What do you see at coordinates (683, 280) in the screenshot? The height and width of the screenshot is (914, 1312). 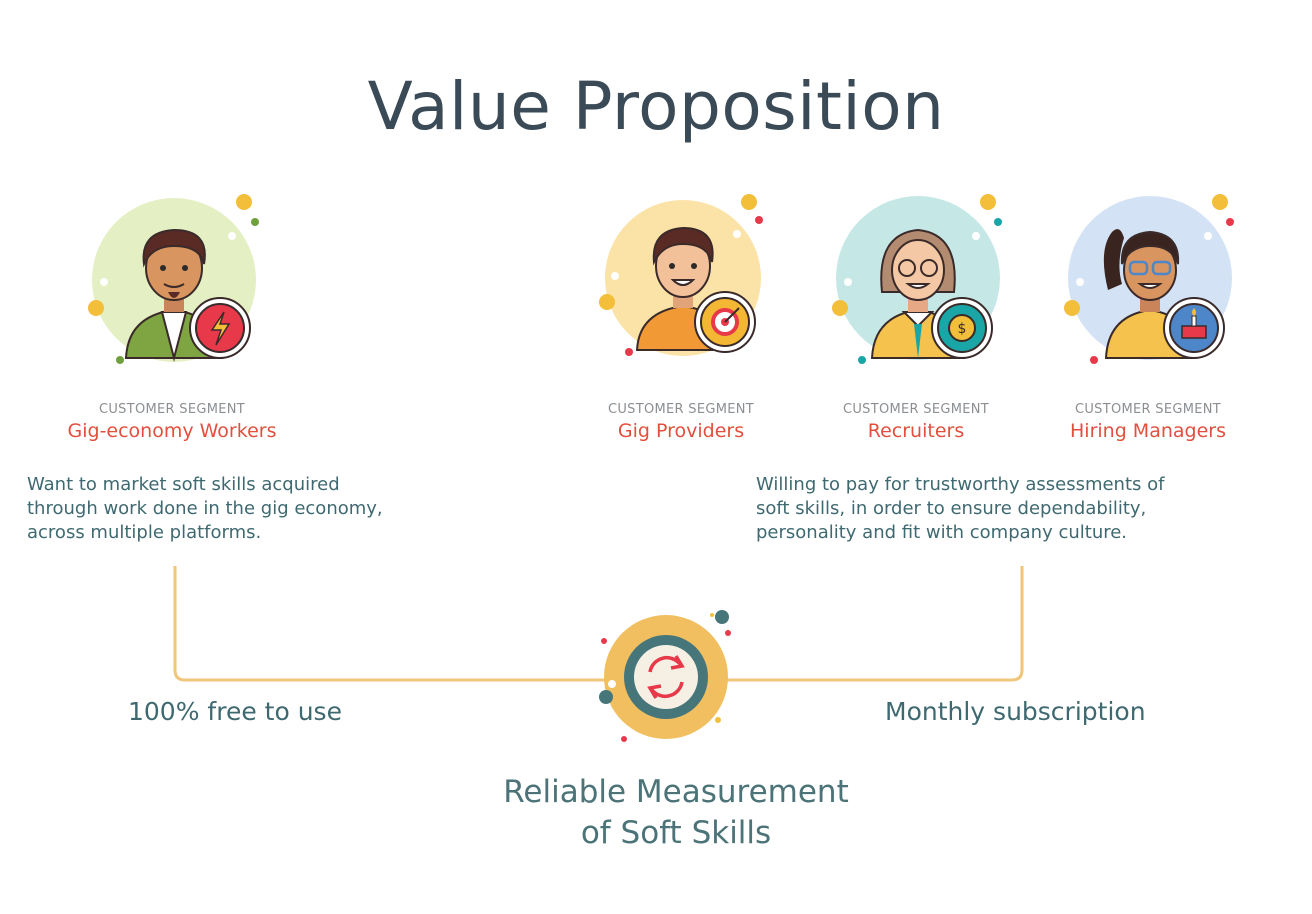 I see `avatar-gig-provider` at bounding box center [683, 280].